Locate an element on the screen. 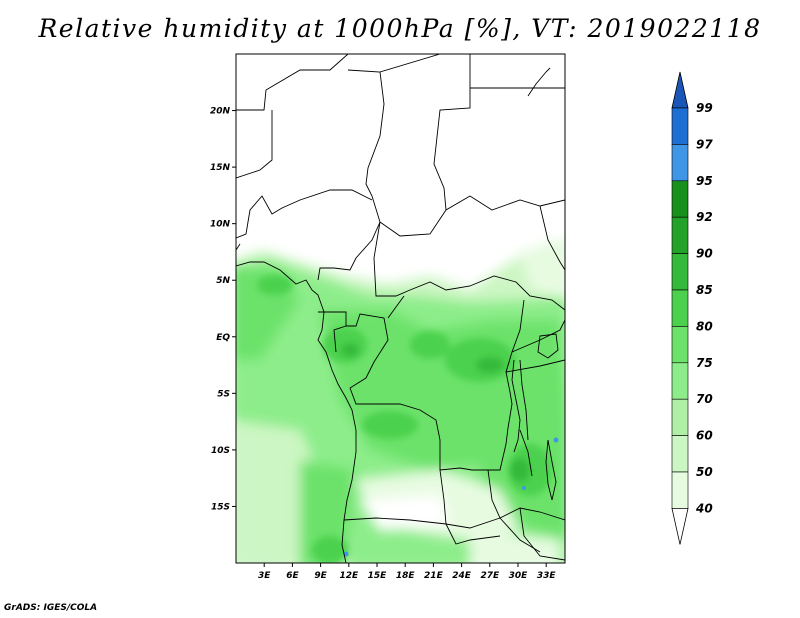 The image size is (800, 618). lat-tick-label: 10S is located at coordinates (220, 451).